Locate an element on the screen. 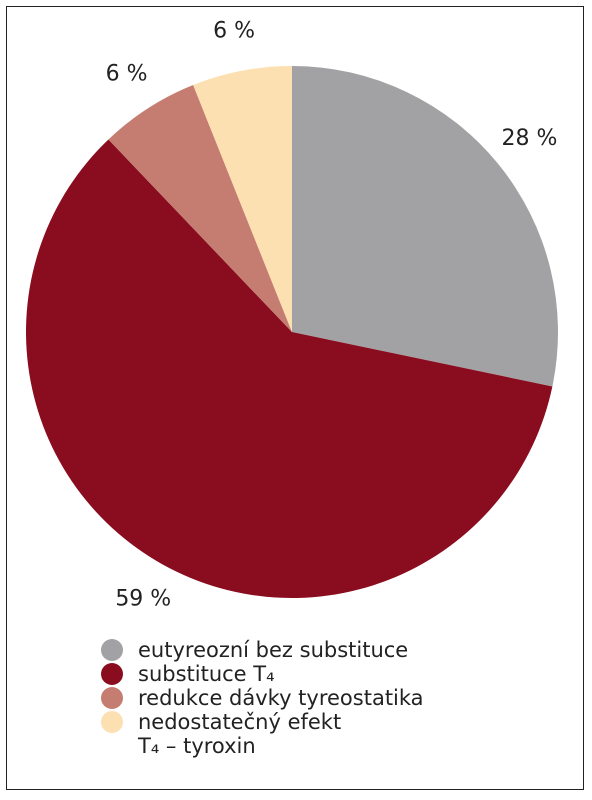 The height and width of the screenshot is (800, 592). legend-item: nedostatečný efekt T₄ – tyroxin is located at coordinates (262, 734).